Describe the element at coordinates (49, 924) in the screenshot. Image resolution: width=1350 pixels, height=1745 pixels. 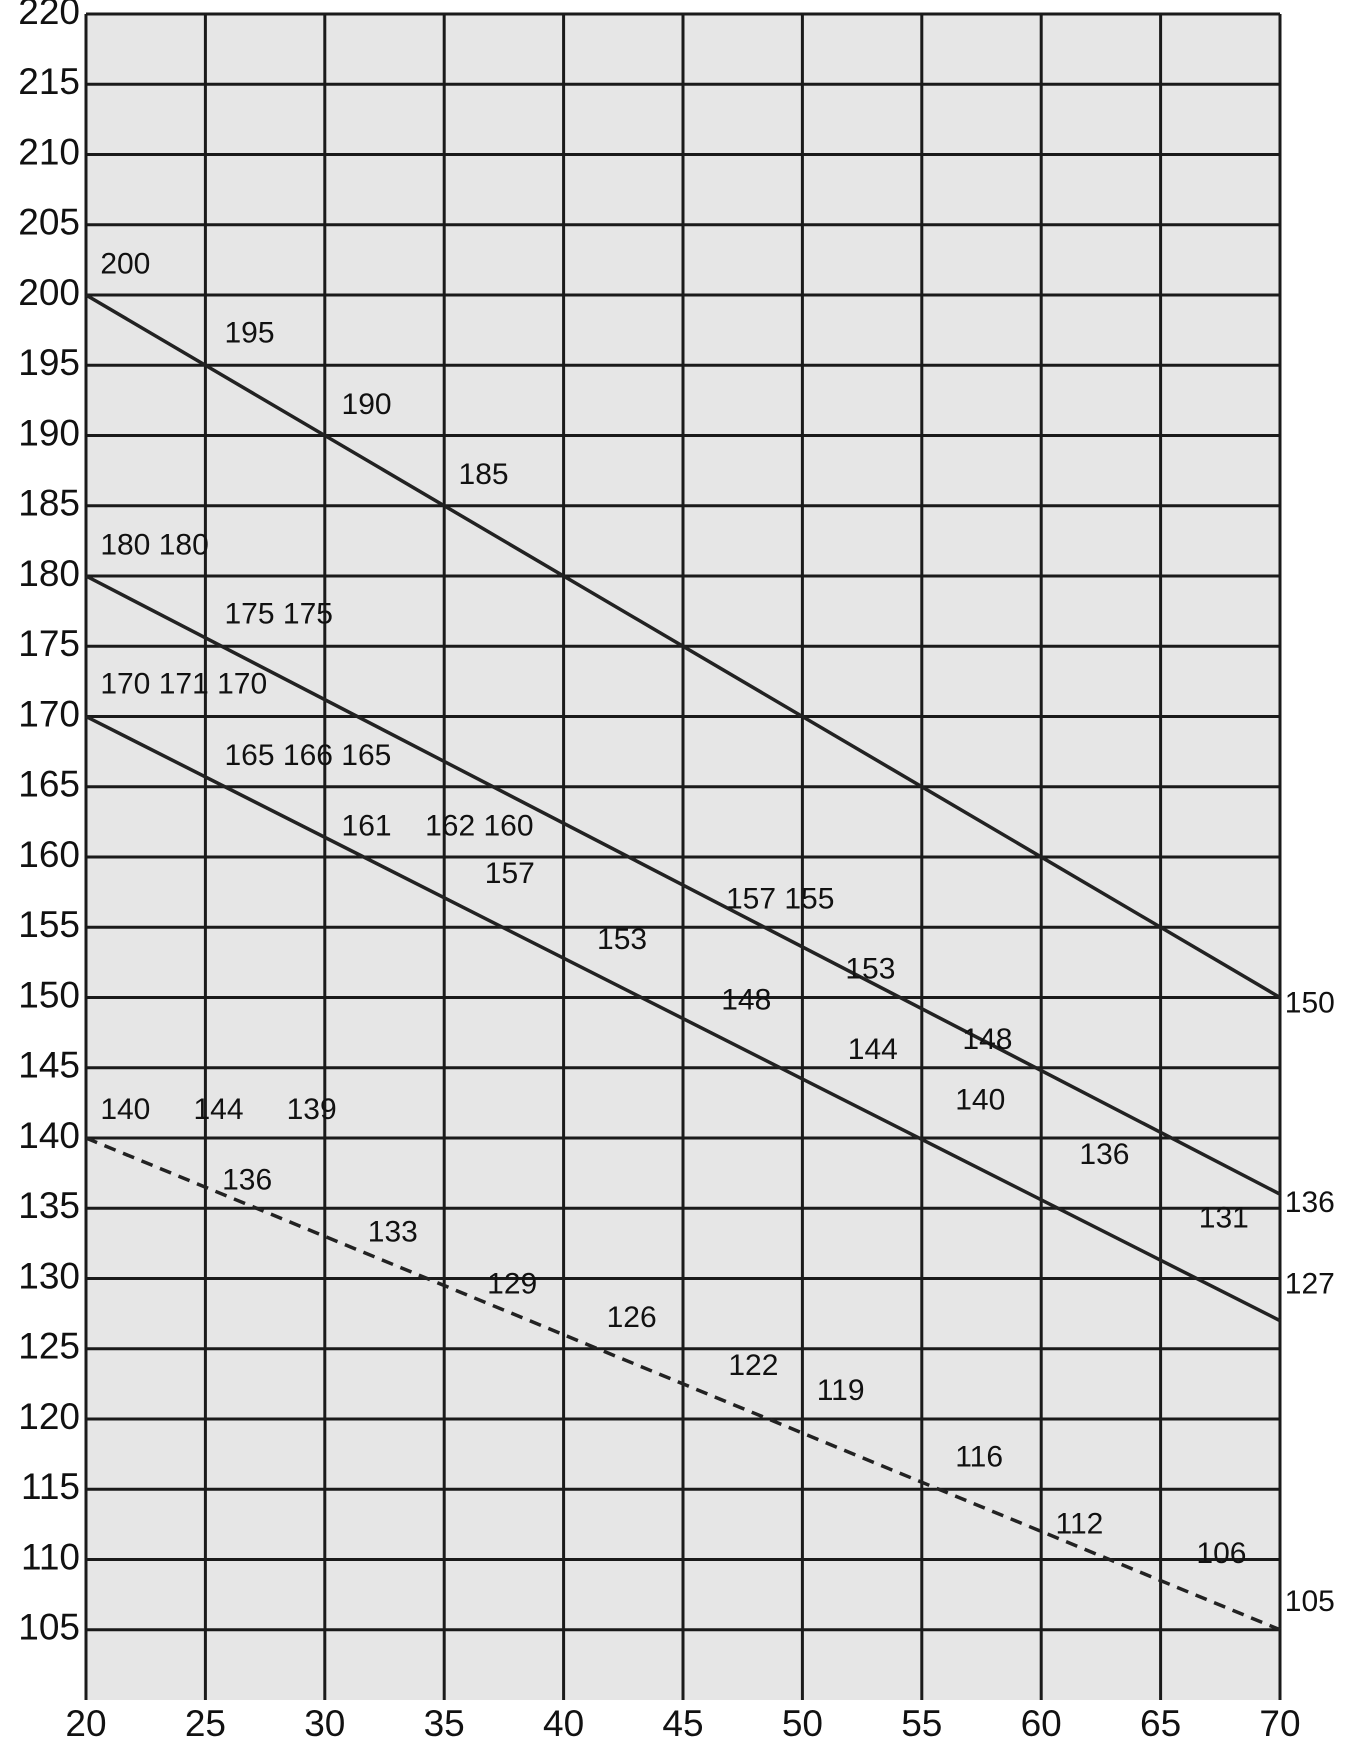
I see `y-tick-label: 155` at that location.